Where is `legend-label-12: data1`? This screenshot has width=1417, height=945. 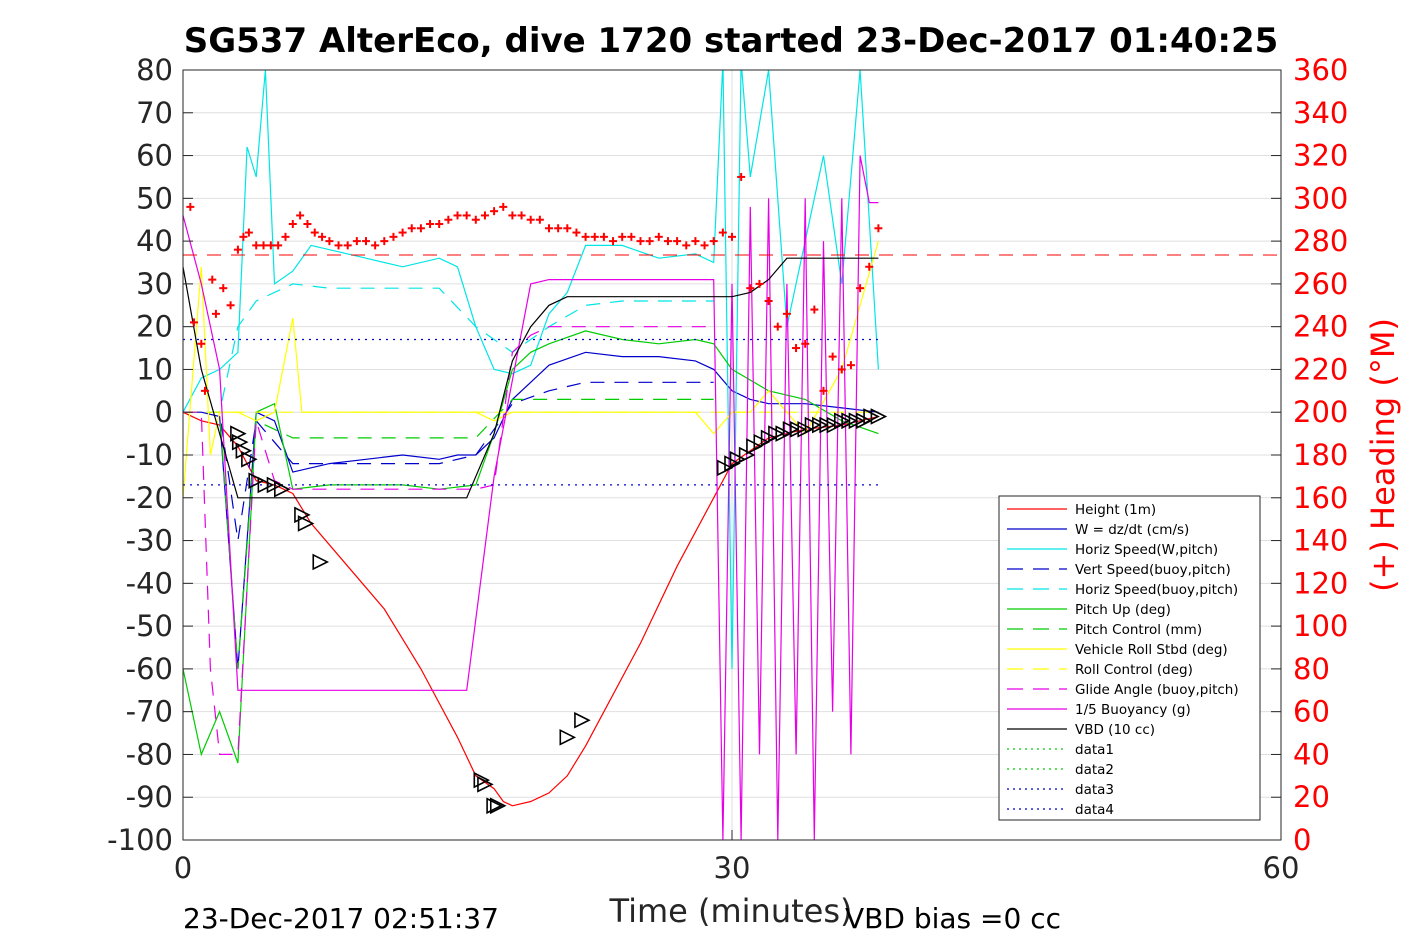 legend-label-12: data1 is located at coordinates (1094, 750).